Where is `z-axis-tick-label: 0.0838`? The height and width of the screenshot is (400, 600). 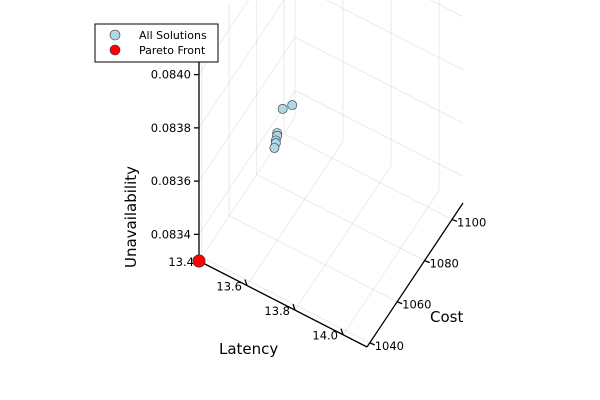 z-axis-tick-label: 0.0838 is located at coordinates (171, 128).